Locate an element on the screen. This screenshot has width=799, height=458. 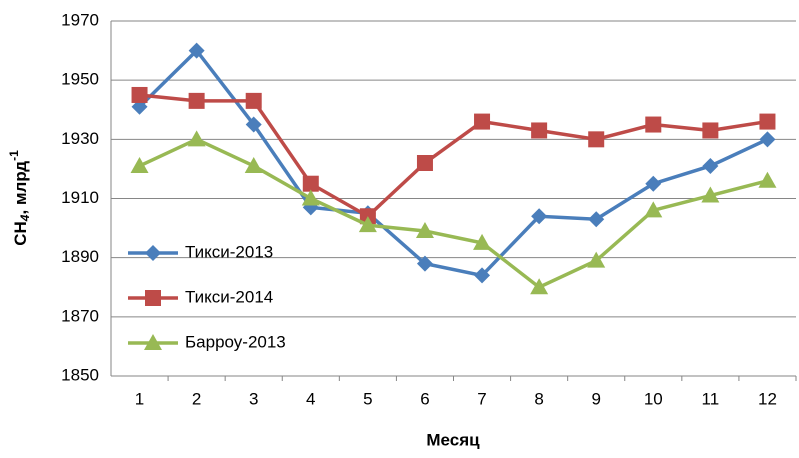
x-tick-label: 10 is located at coordinates (653, 398).